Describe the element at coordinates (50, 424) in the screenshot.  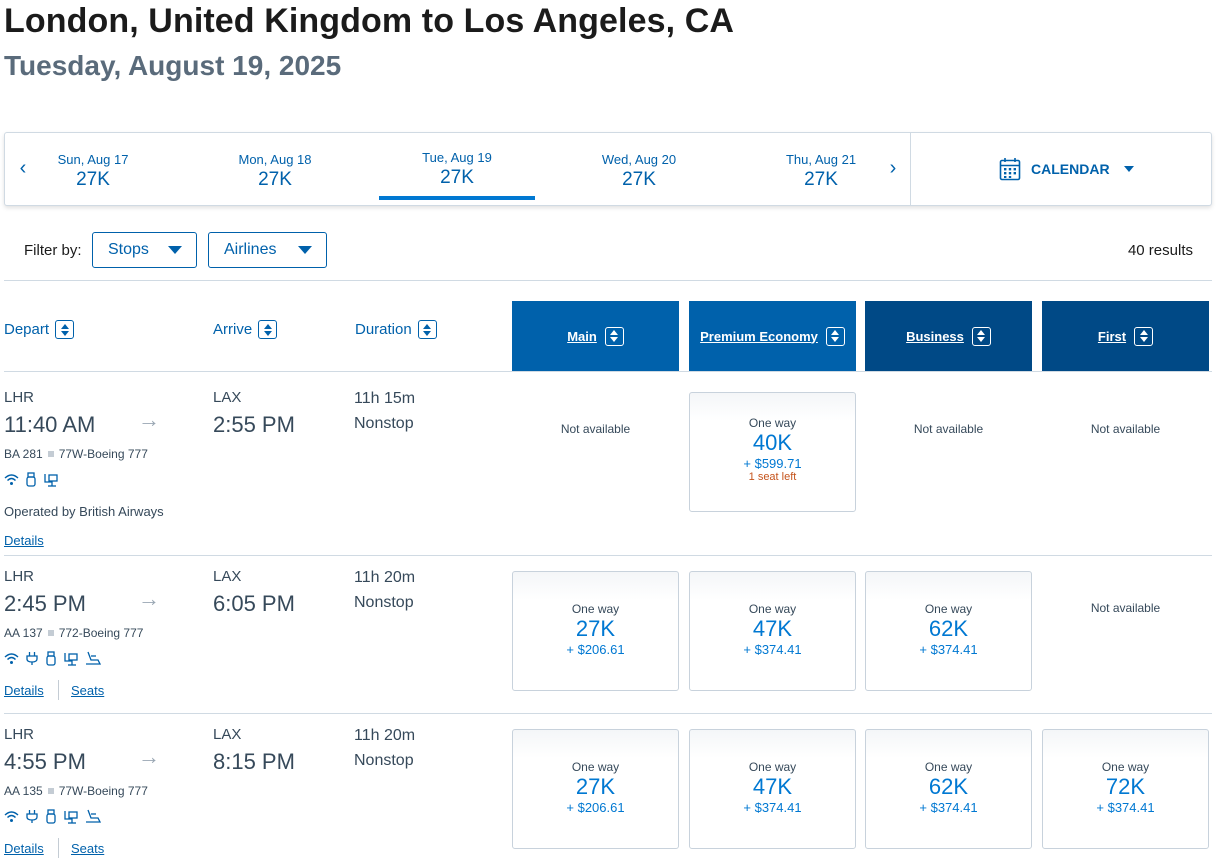
I see `depart-time: 11:40 AM` at that location.